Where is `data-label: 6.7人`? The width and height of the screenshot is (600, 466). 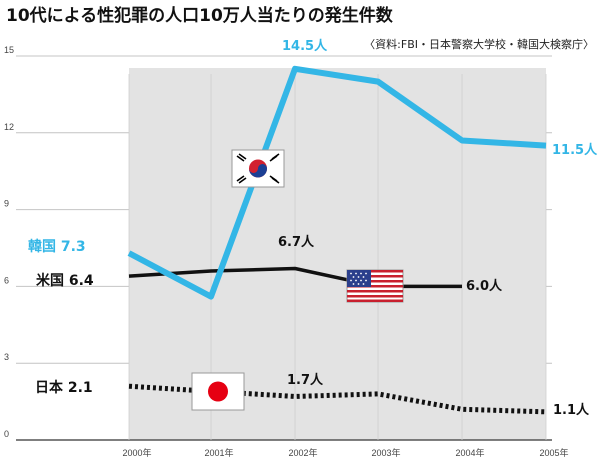 data-label: 6.7人 is located at coordinates (296, 242).